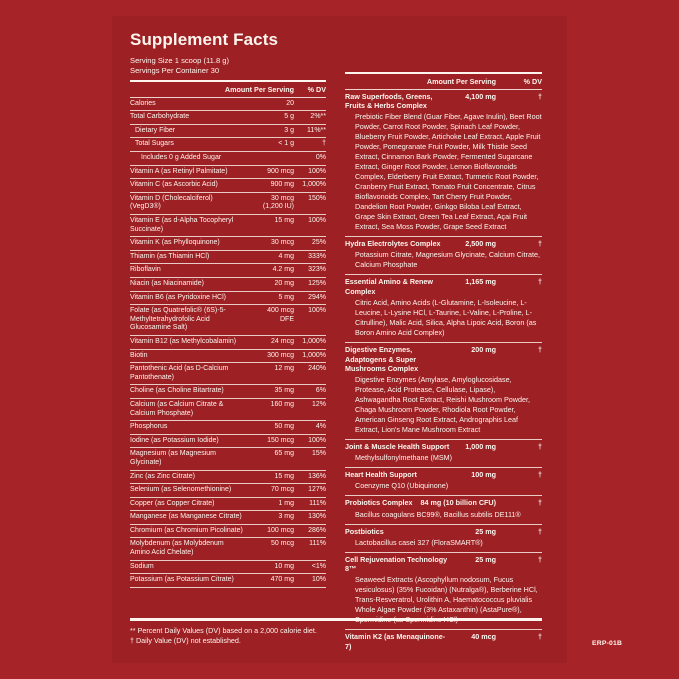  I want to click on nutrient-amount: 20, so click(290, 103).